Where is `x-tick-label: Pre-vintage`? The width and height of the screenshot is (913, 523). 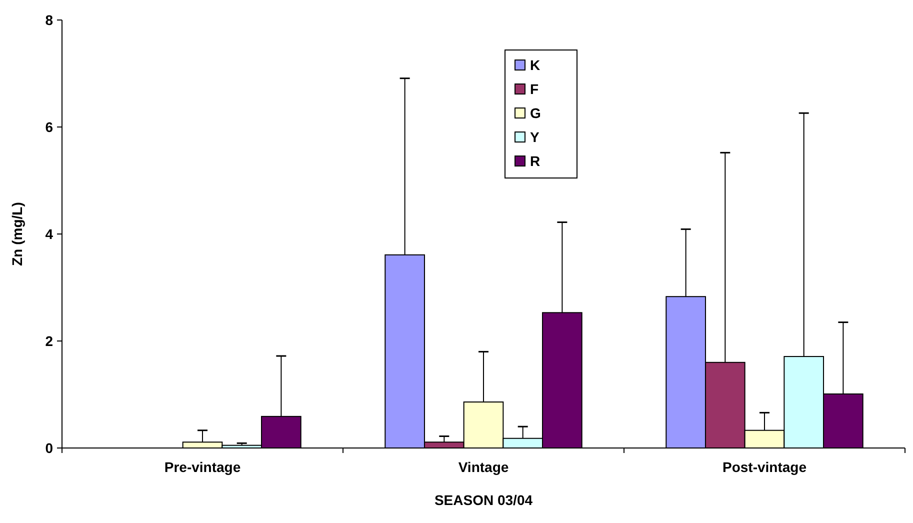
x-tick-label: Pre-vintage is located at coordinates (202, 467).